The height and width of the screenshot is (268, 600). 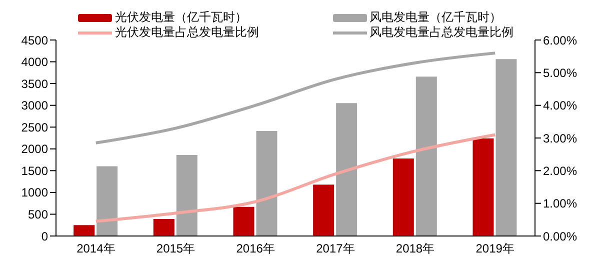 I want to click on legend-label: 风电发电量占总发电量比例, so click(x=442, y=32).